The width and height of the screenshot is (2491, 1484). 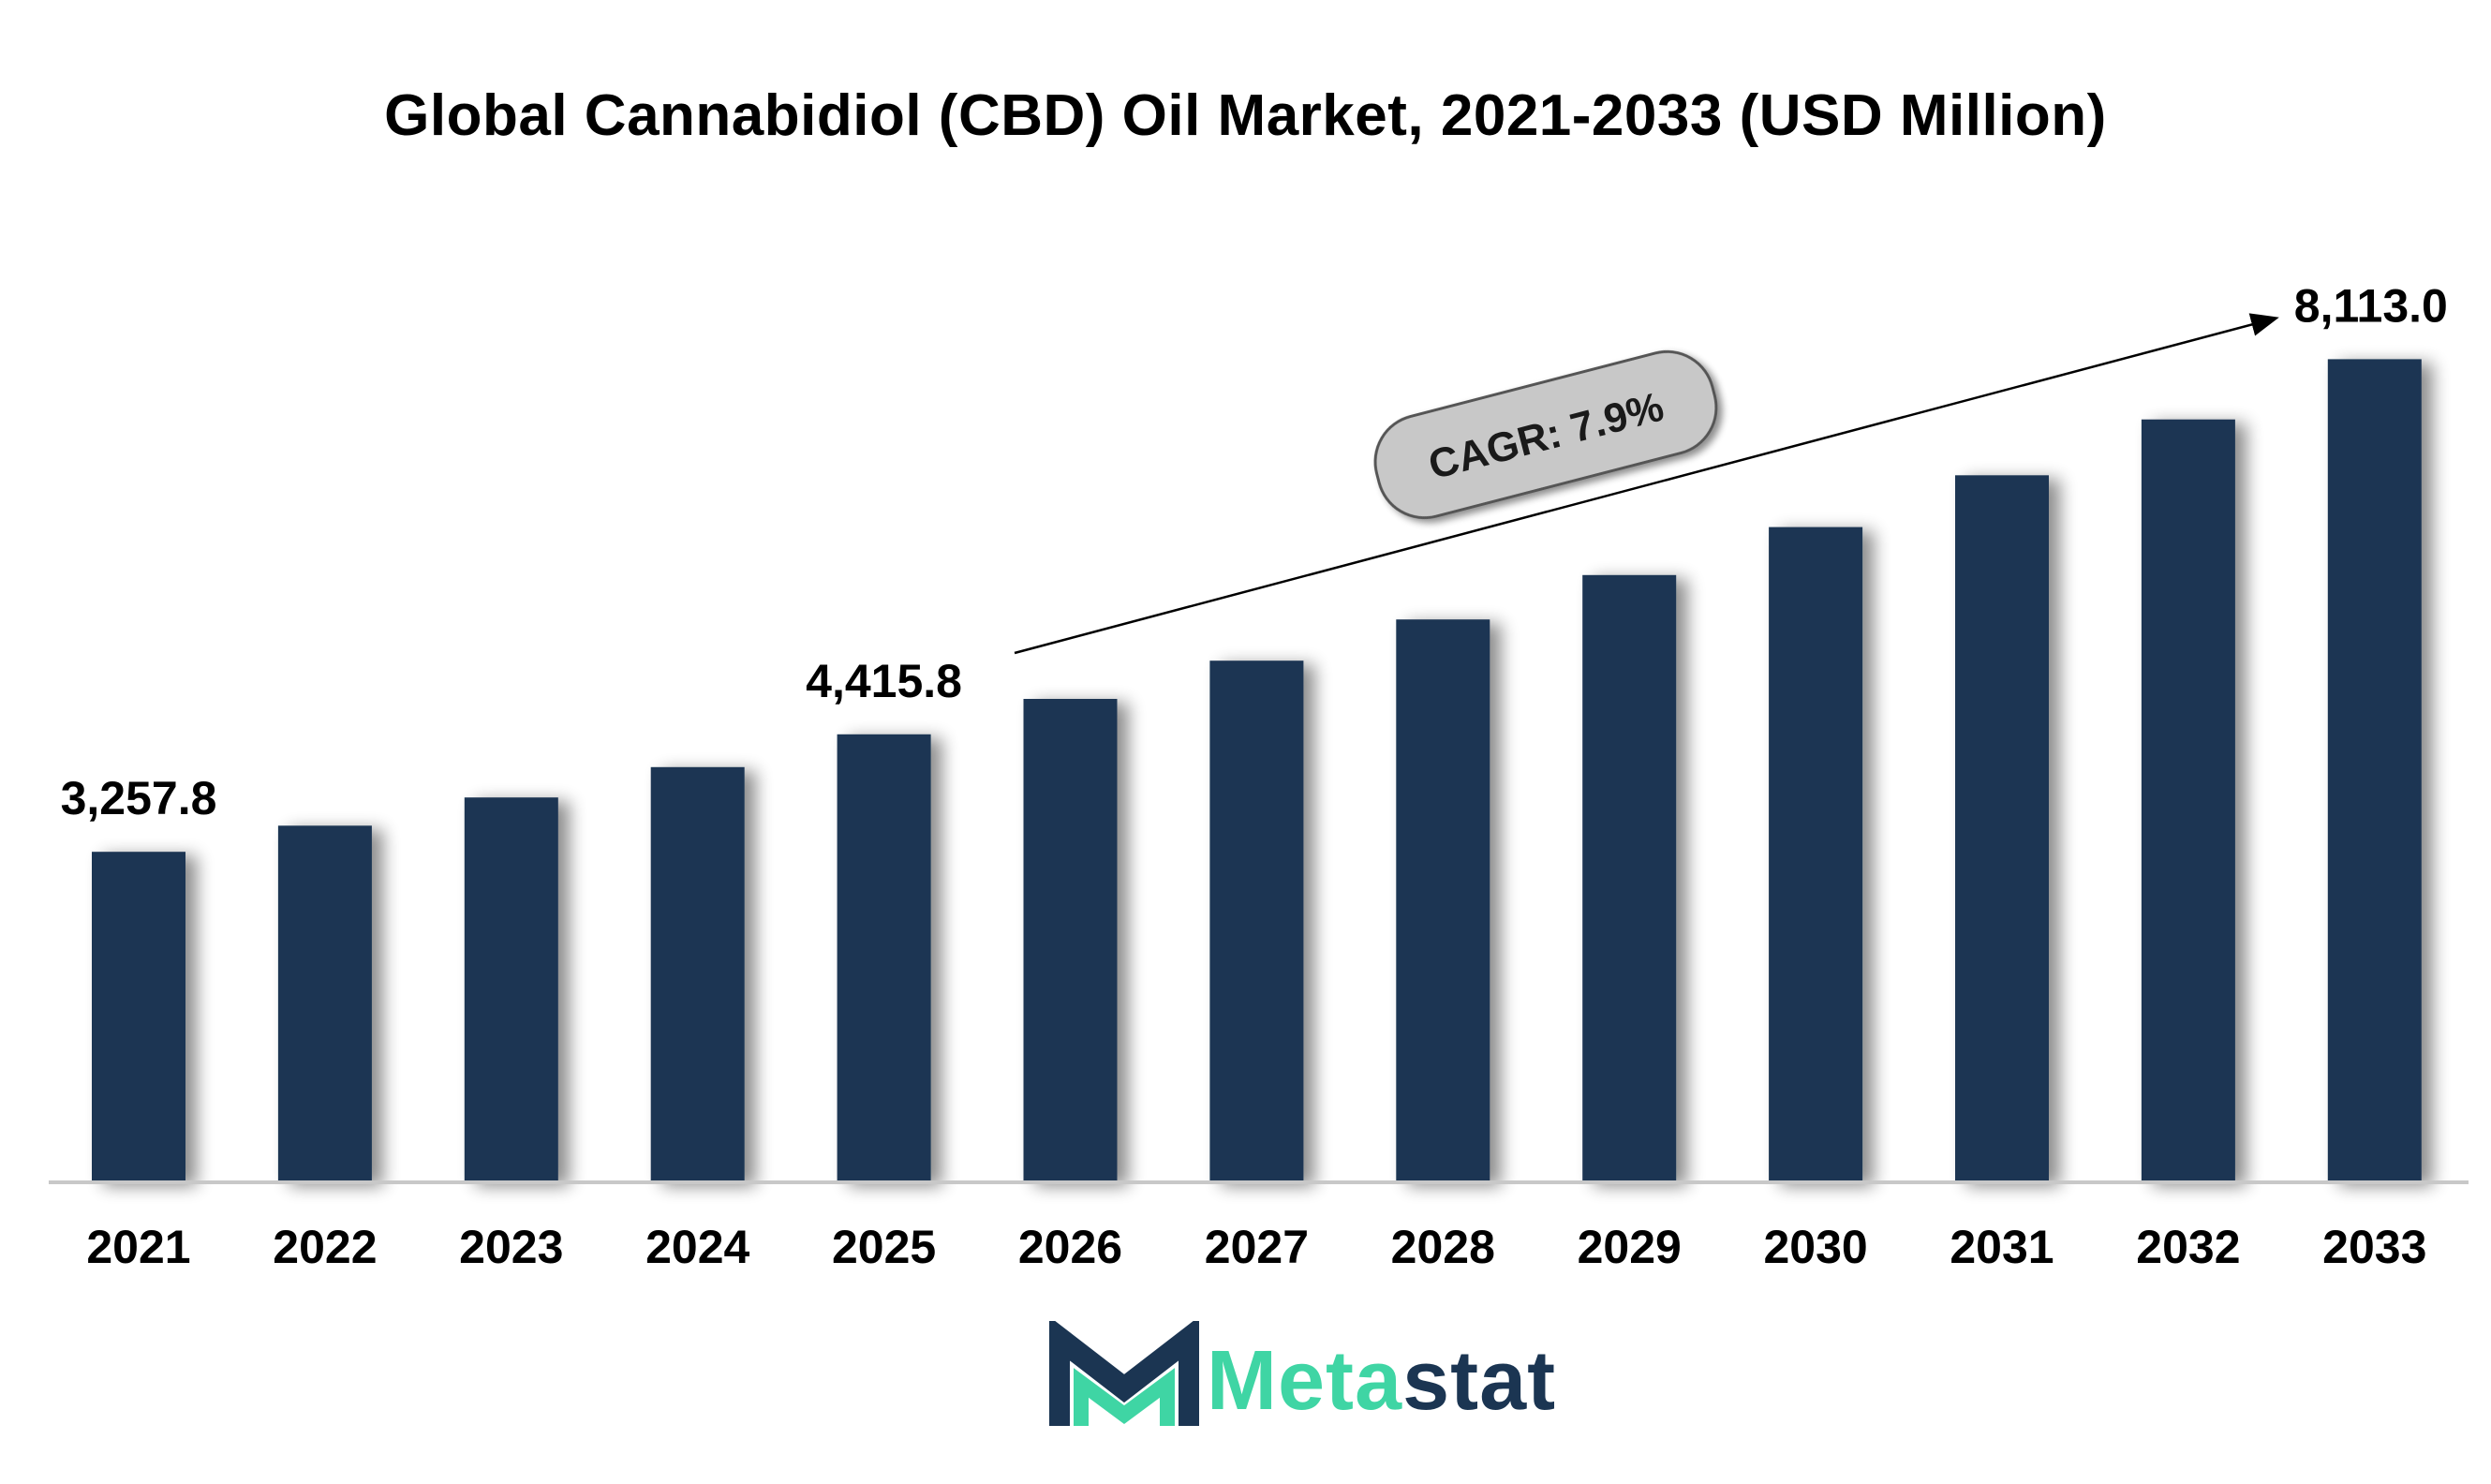 I want to click on bar-2033, so click(x=2375, y=770).